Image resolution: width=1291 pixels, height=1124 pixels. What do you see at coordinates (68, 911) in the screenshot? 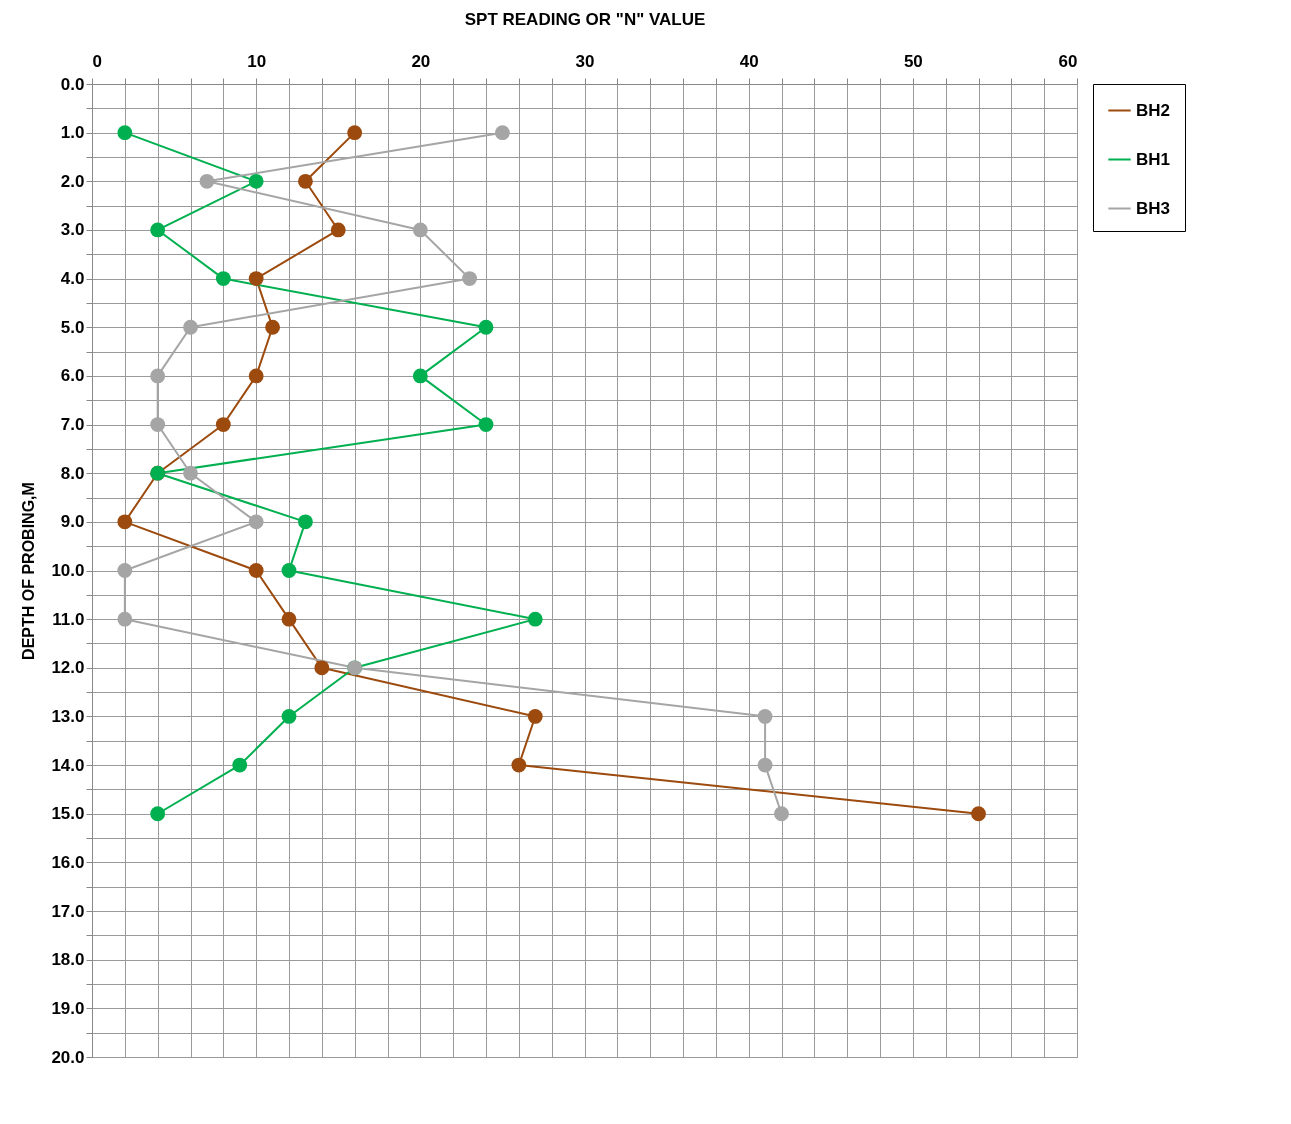
I see `y-tick-label: 17.0` at bounding box center [68, 911].